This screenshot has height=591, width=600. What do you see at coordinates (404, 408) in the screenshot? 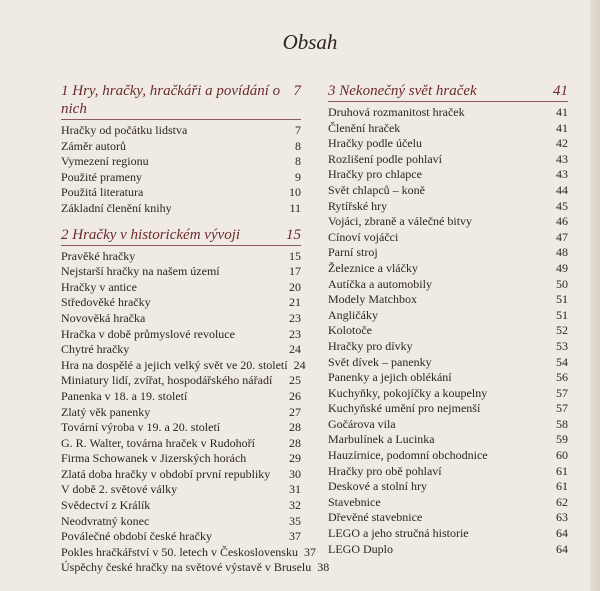
I see `entry-title: Kuchyňské umění pro nejmenší` at bounding box center [404, 408].